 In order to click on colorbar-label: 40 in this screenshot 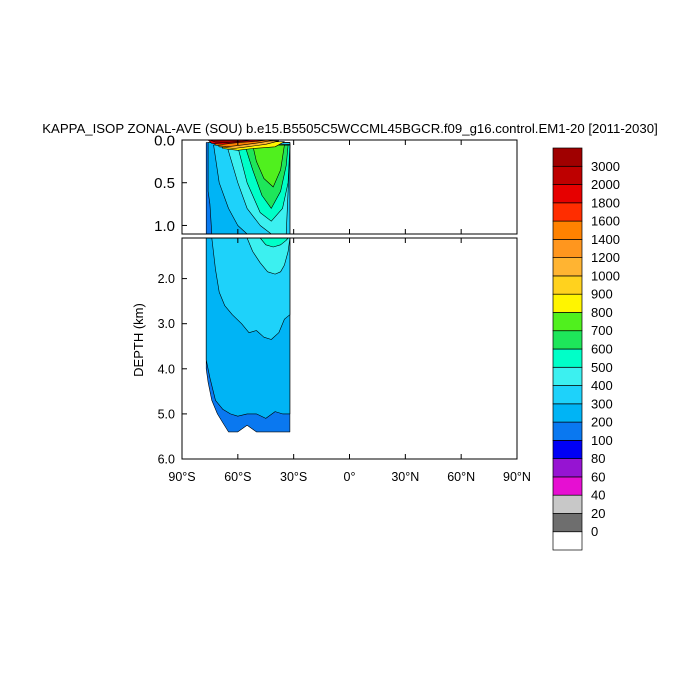, I will do `click(598, 495)`.